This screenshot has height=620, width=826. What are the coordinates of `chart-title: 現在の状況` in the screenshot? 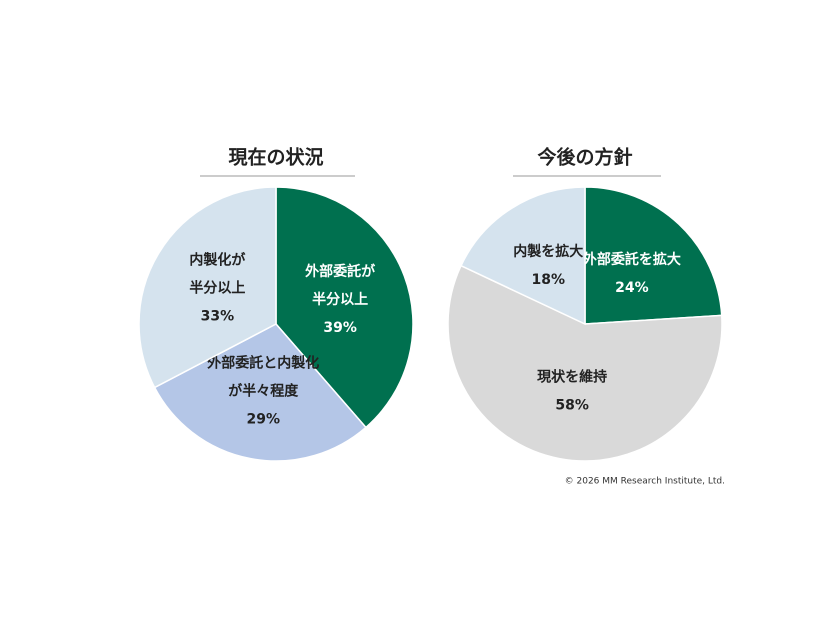 It's located at (275, 157).